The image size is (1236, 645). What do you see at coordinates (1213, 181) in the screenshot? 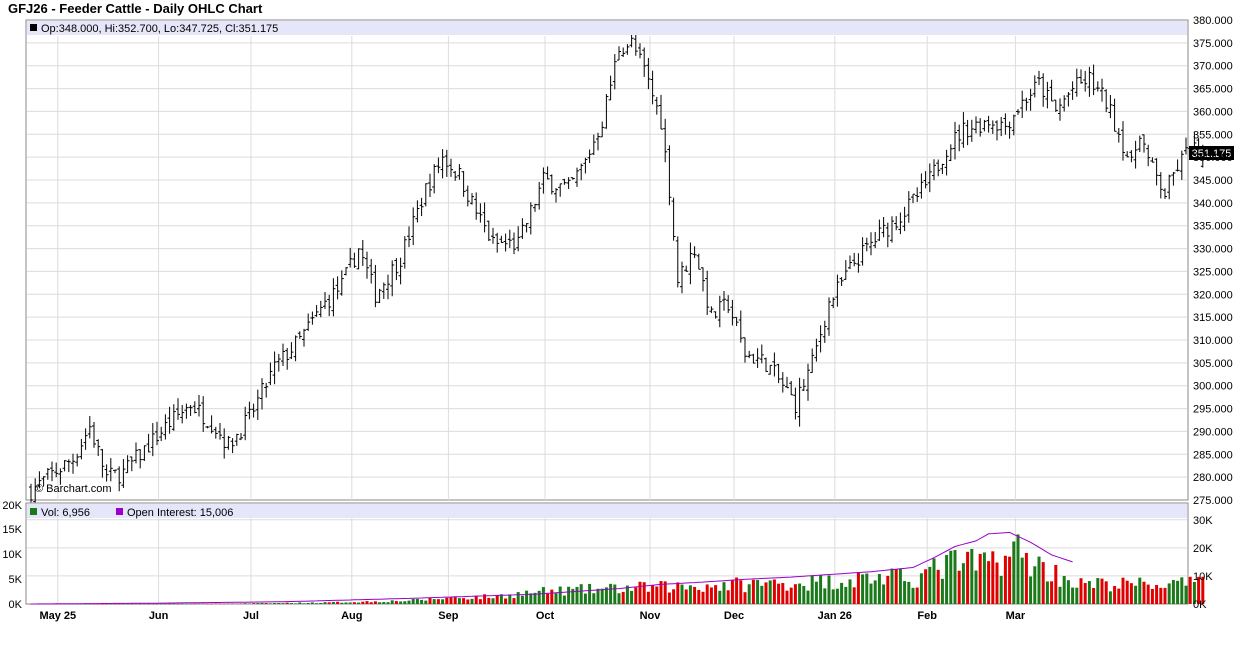
I see `price-tick-label: 345.000` at bounding box center [1213, 181].